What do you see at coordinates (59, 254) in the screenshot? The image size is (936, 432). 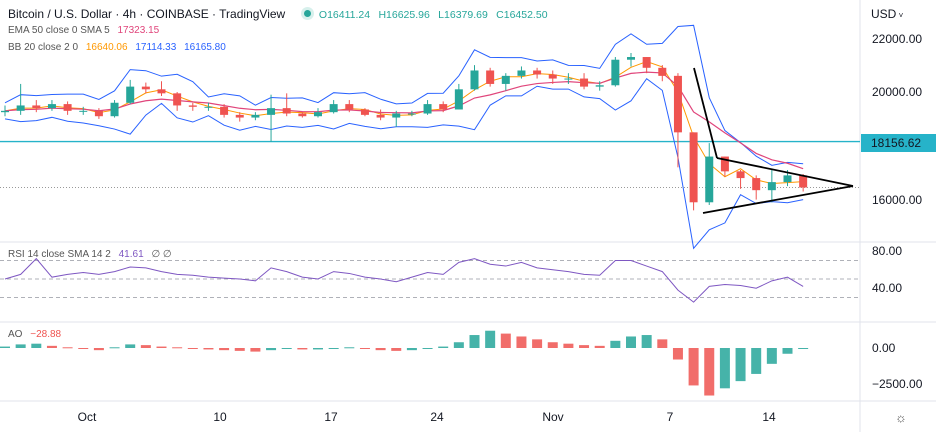 I see `rsi-label: RSI 14 close SMA 14 2` at bounding box center [59, 254].